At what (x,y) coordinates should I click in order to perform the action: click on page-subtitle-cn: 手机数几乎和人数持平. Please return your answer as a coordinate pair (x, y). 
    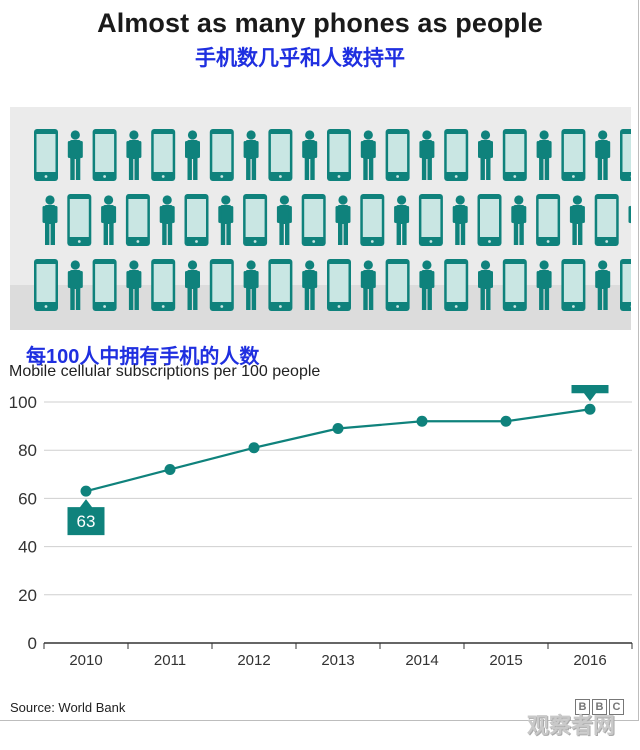
    Looking at the image, I should click on (300, 58).